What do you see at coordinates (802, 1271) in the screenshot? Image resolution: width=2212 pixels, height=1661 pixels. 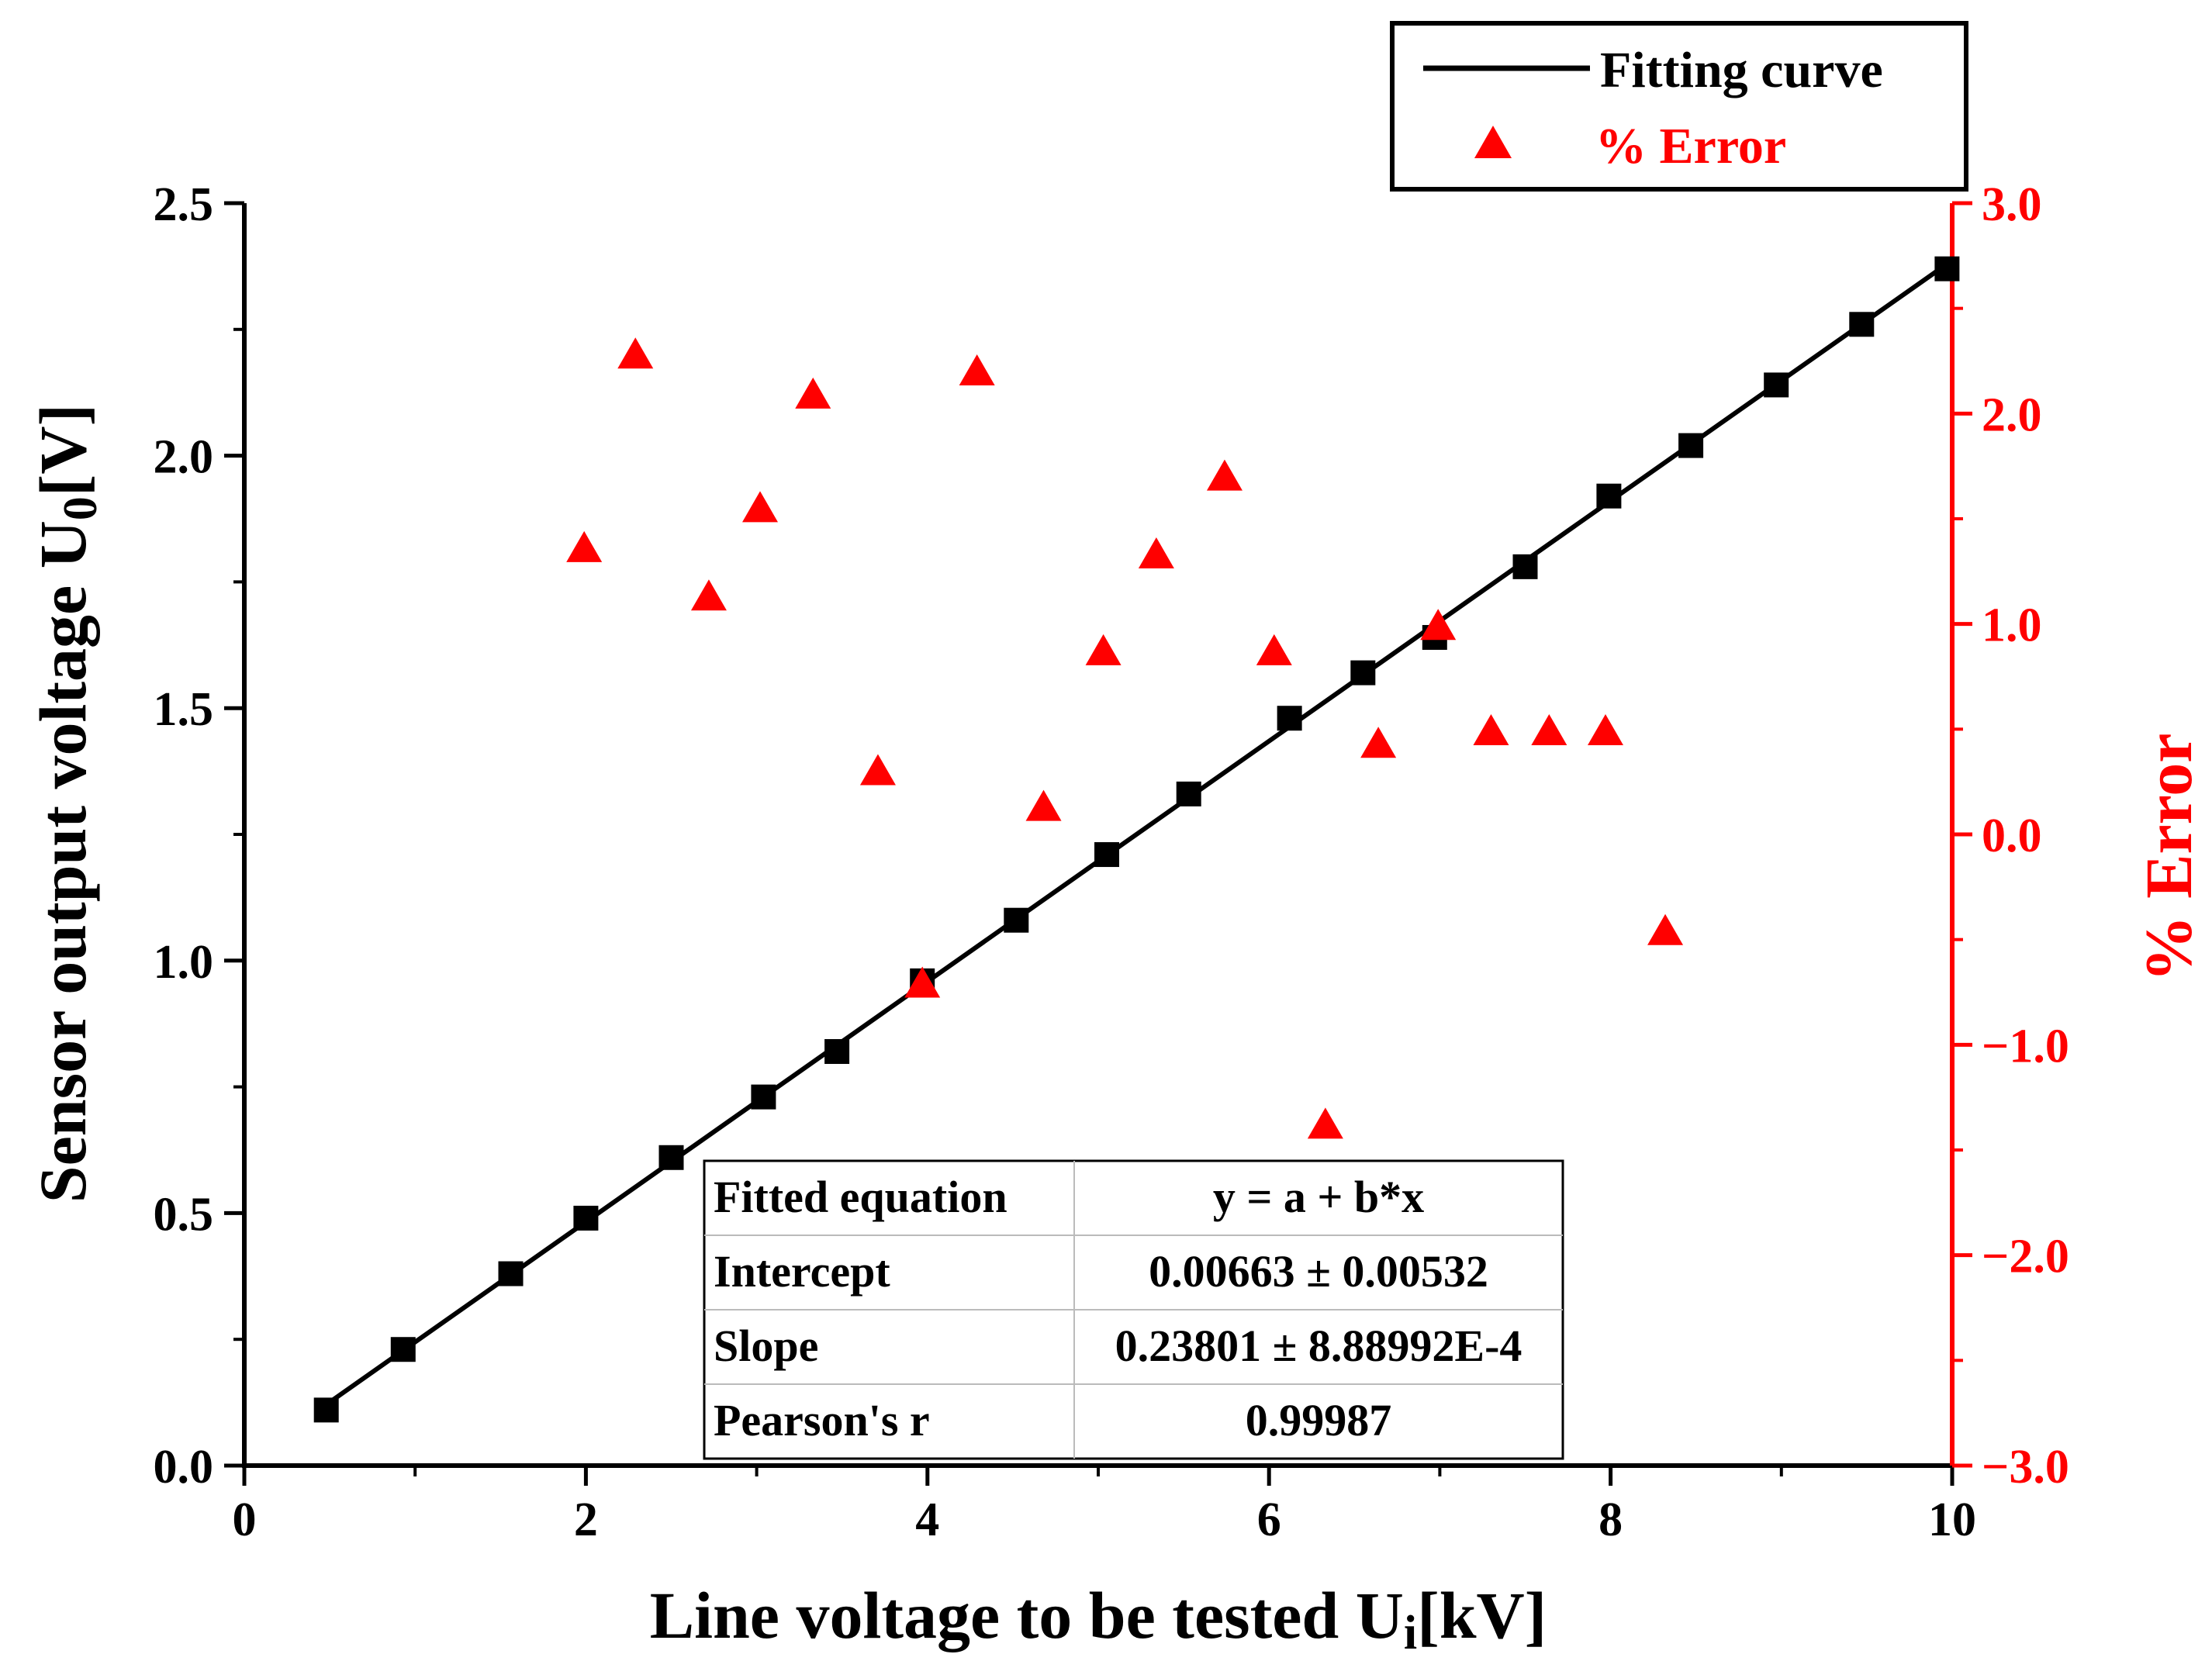 I see `table-row-label: Intercept` at bounding box center [802, 1271].